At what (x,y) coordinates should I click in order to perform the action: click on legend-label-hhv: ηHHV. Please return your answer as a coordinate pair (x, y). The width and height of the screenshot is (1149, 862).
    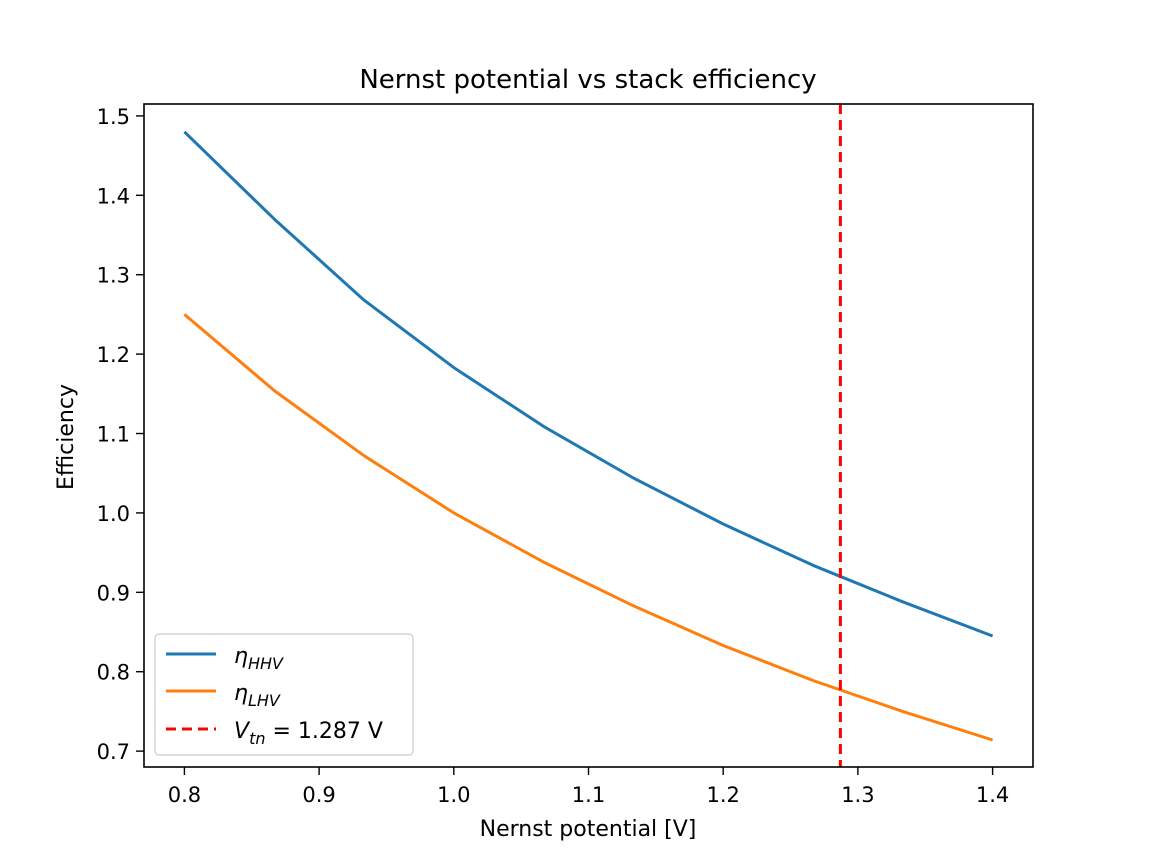
    Looking at the image, I should click on (259, 658).